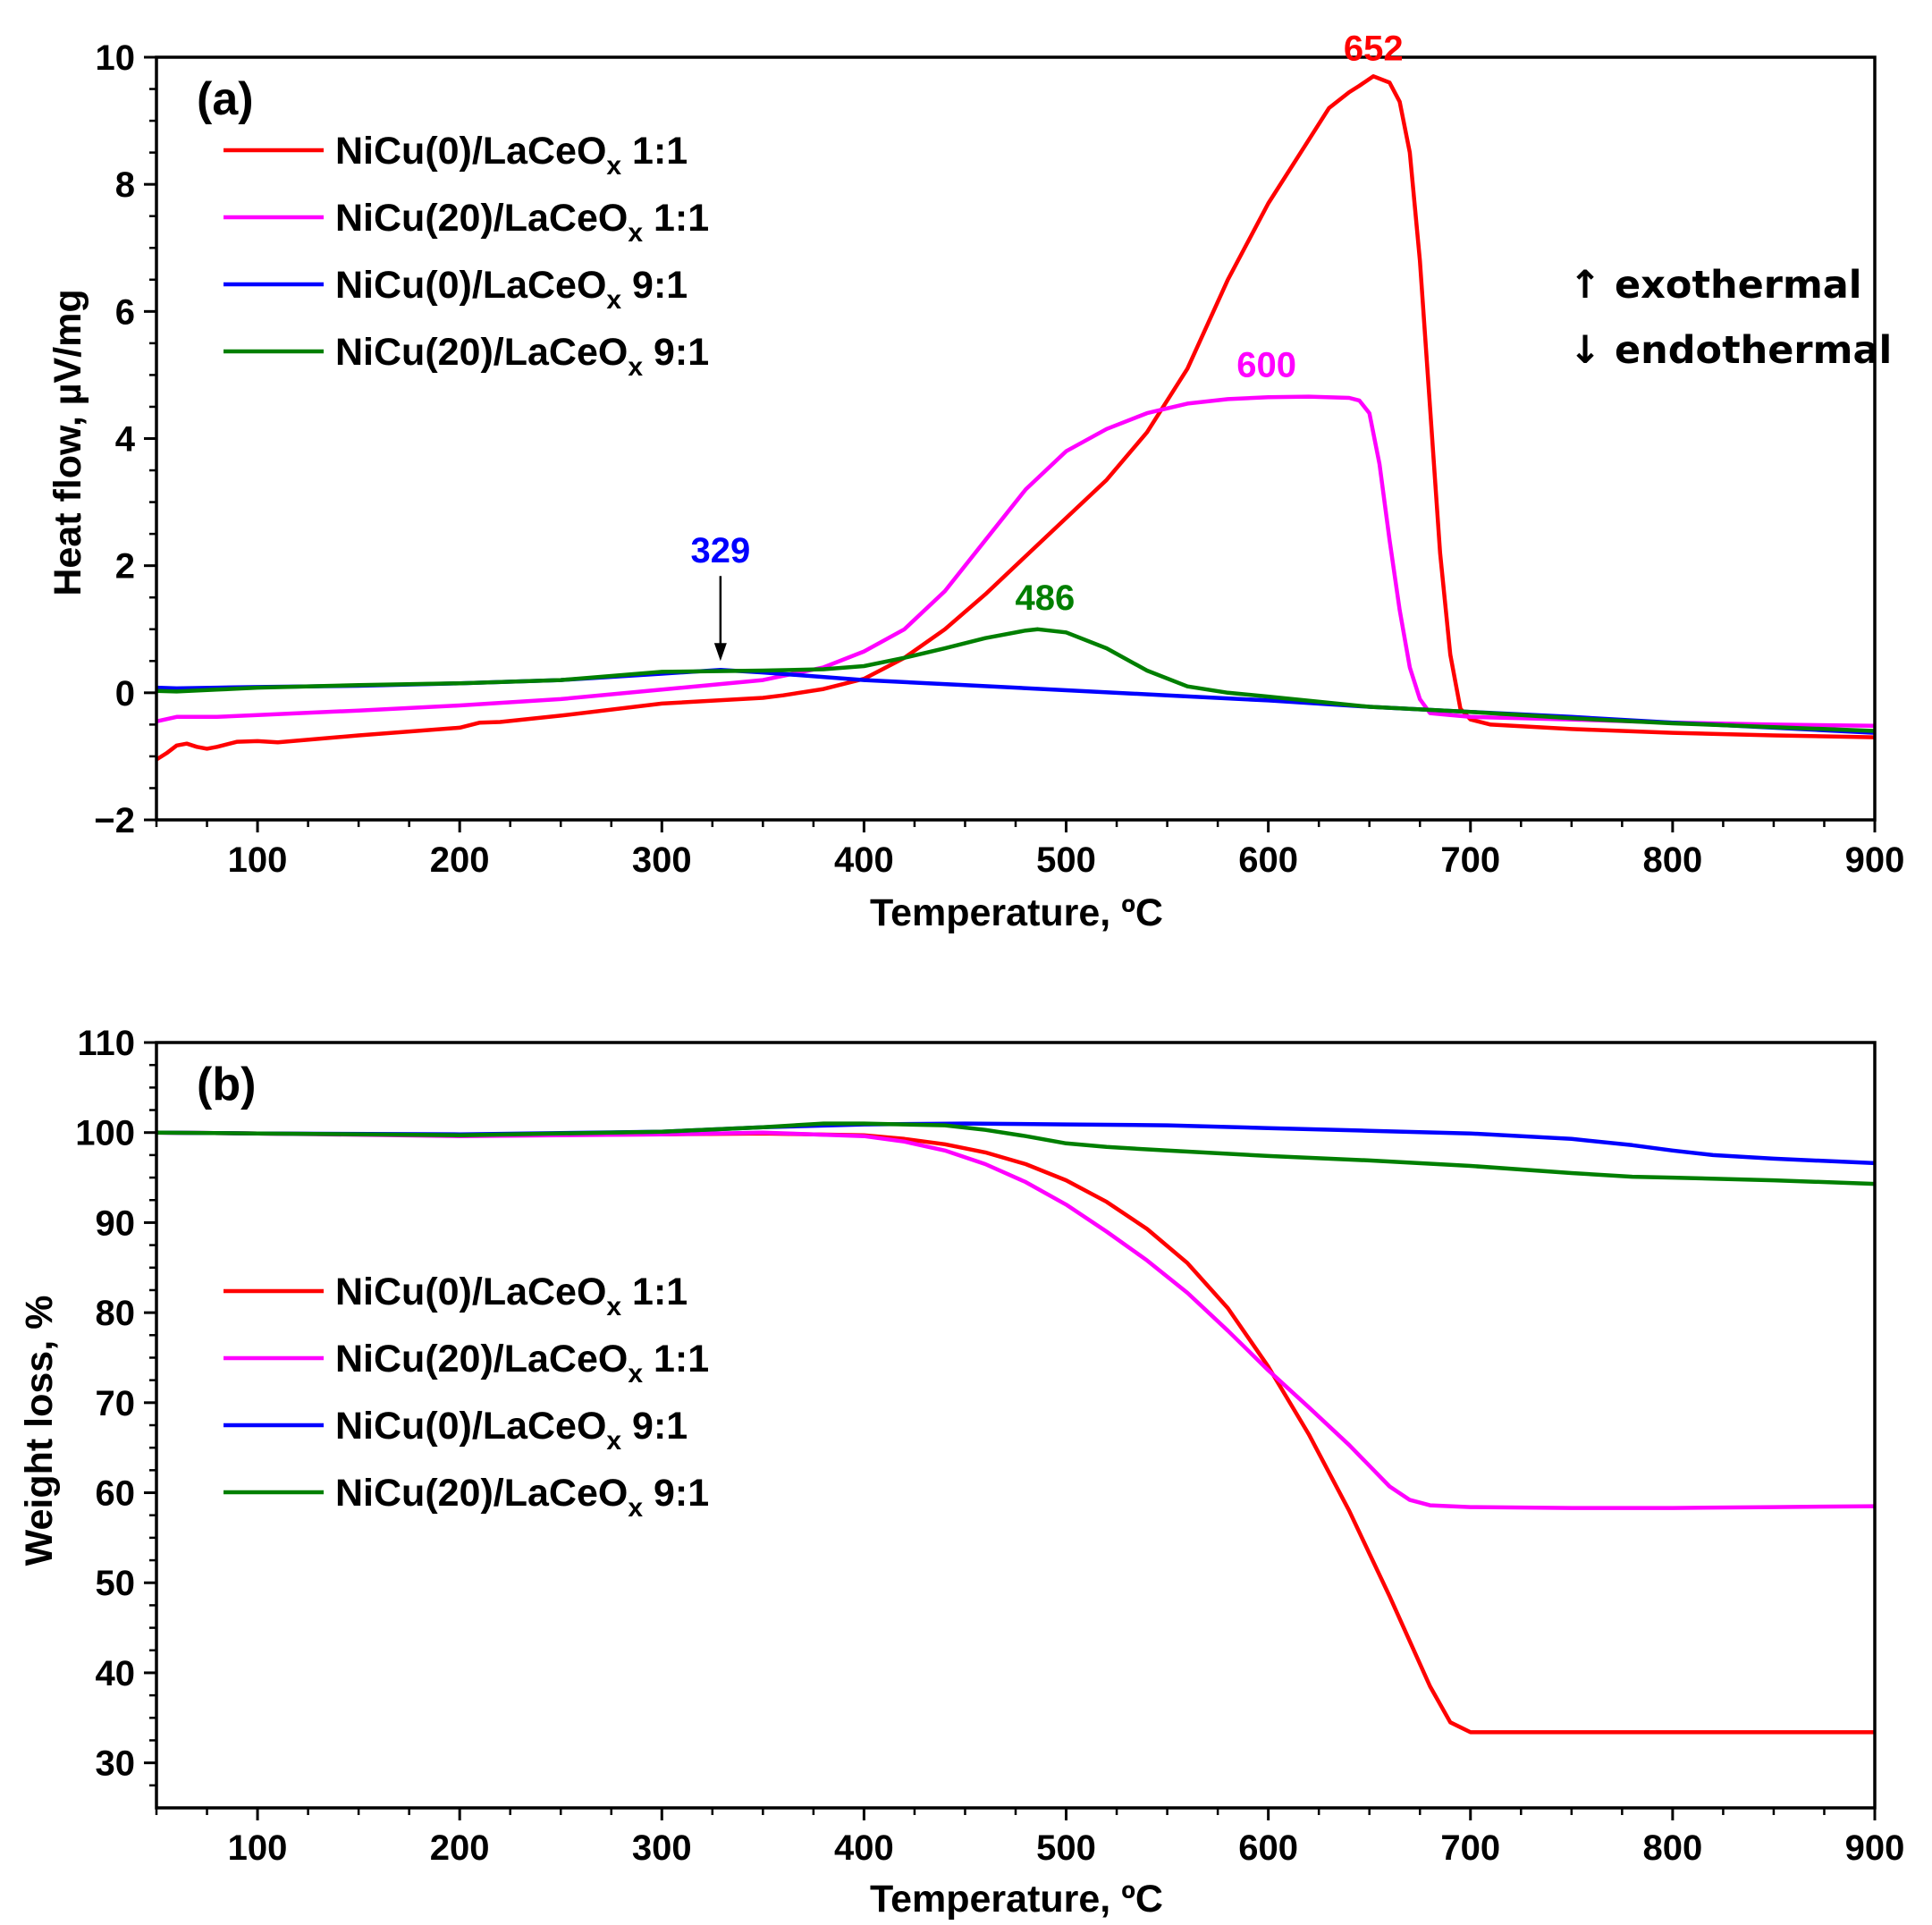  What do you see at coordinates (116, 1673) in the screenshot?
I see `y-tick-label: 40` at bounding box center [116, 1673].